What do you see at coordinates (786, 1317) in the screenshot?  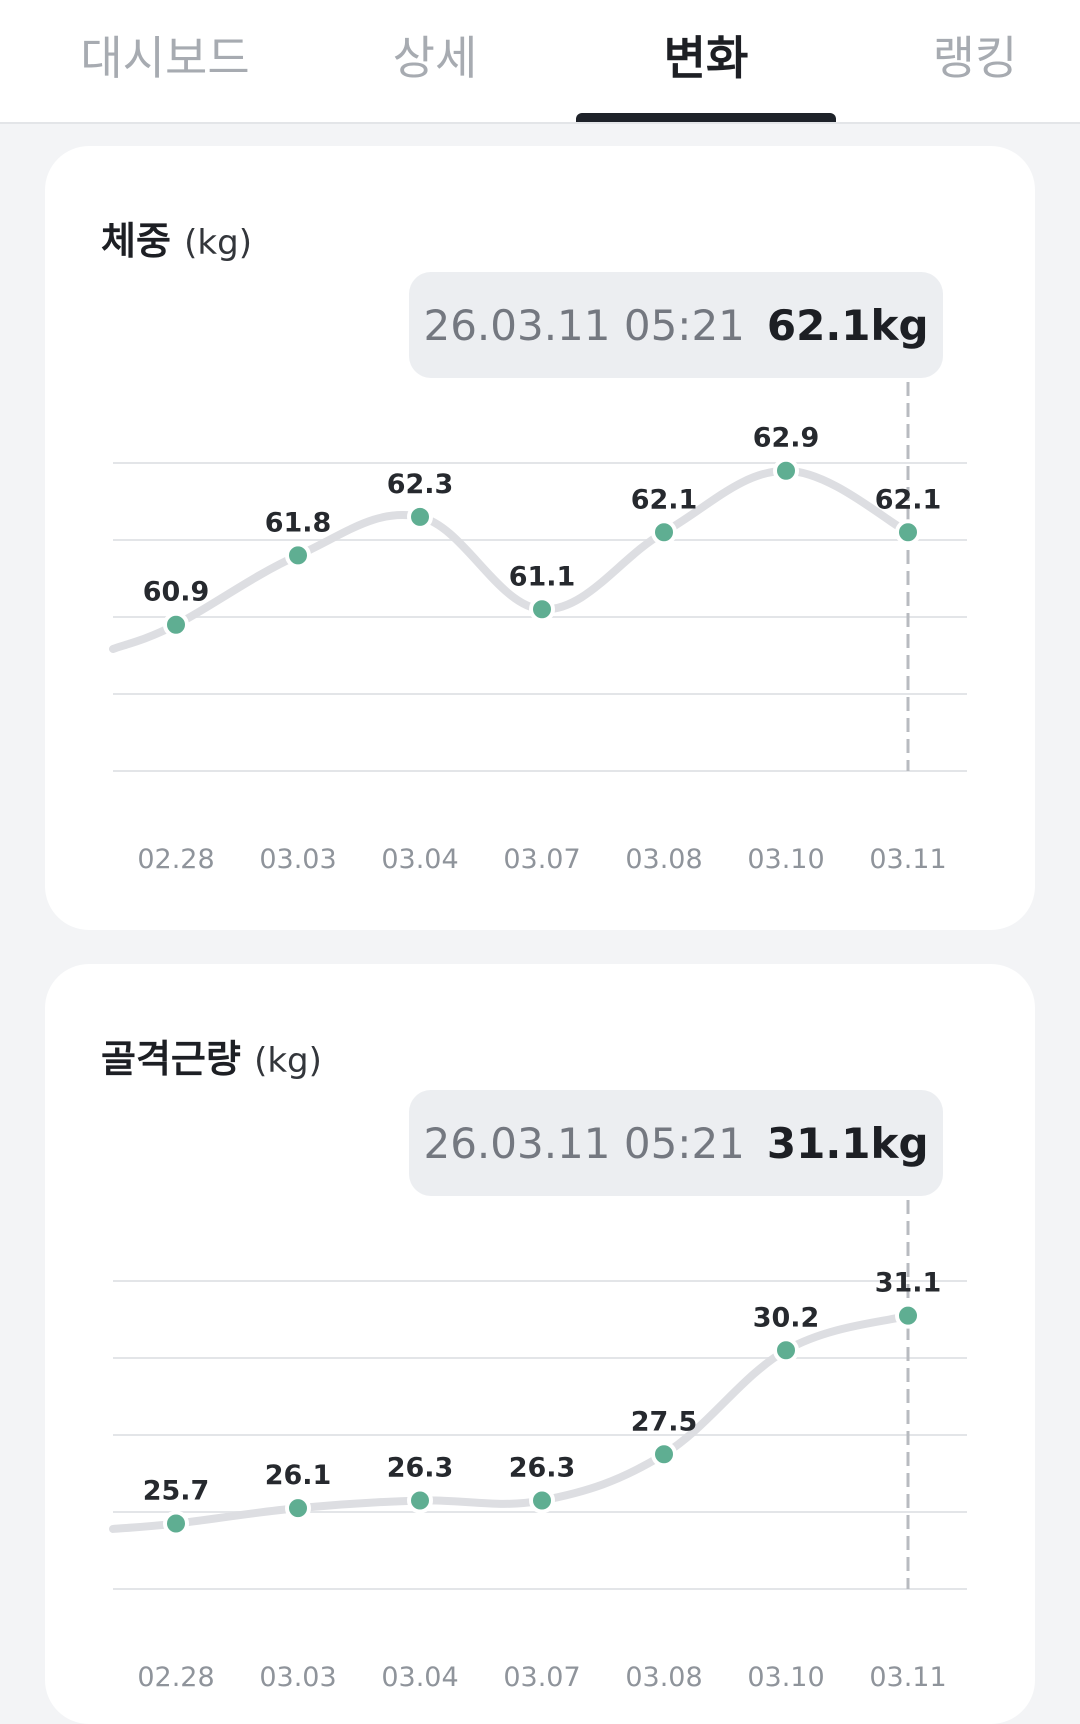 I see `muscle-data-label: 30.2` at bounding box center [786, 1317].